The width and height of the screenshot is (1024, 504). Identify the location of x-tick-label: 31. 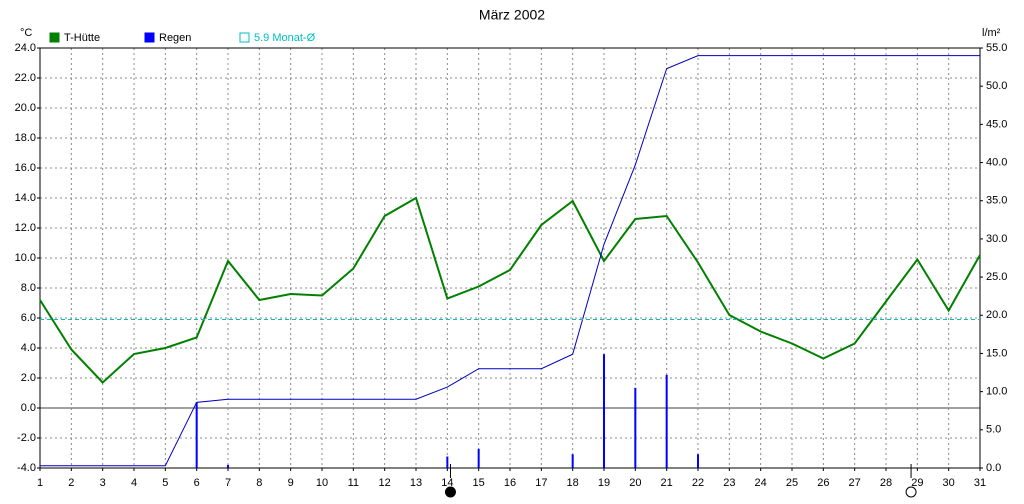
(980, 483).